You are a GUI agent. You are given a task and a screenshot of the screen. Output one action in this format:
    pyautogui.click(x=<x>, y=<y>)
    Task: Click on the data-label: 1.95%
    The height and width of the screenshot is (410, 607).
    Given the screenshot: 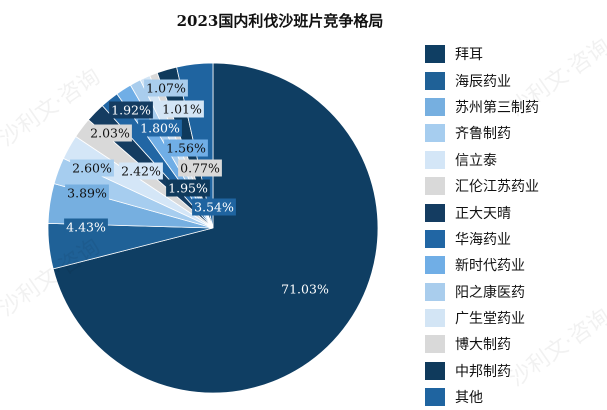 What is the action you would take?
    pyautogui.click(x=188, y=188)
    